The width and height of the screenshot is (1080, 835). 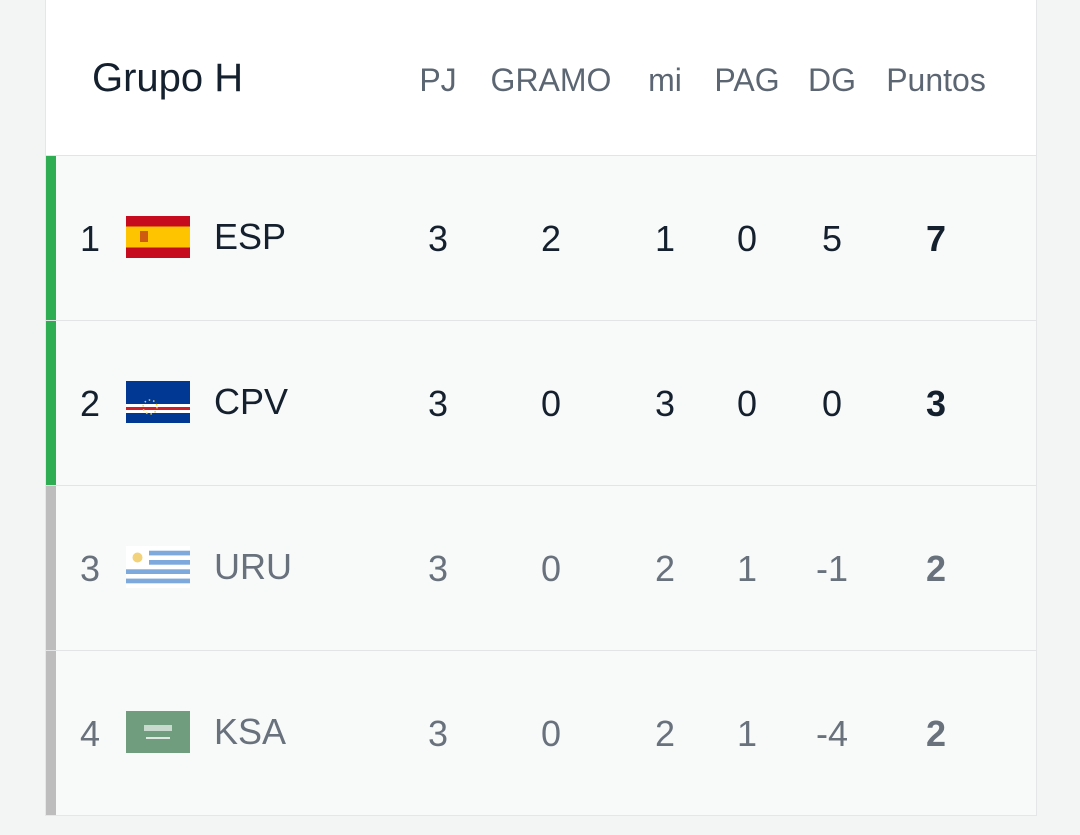 What do you see at coordinates (832, 238) in the screenshot?
I see `stat-cell: 5` at bounding box center [832, 238].